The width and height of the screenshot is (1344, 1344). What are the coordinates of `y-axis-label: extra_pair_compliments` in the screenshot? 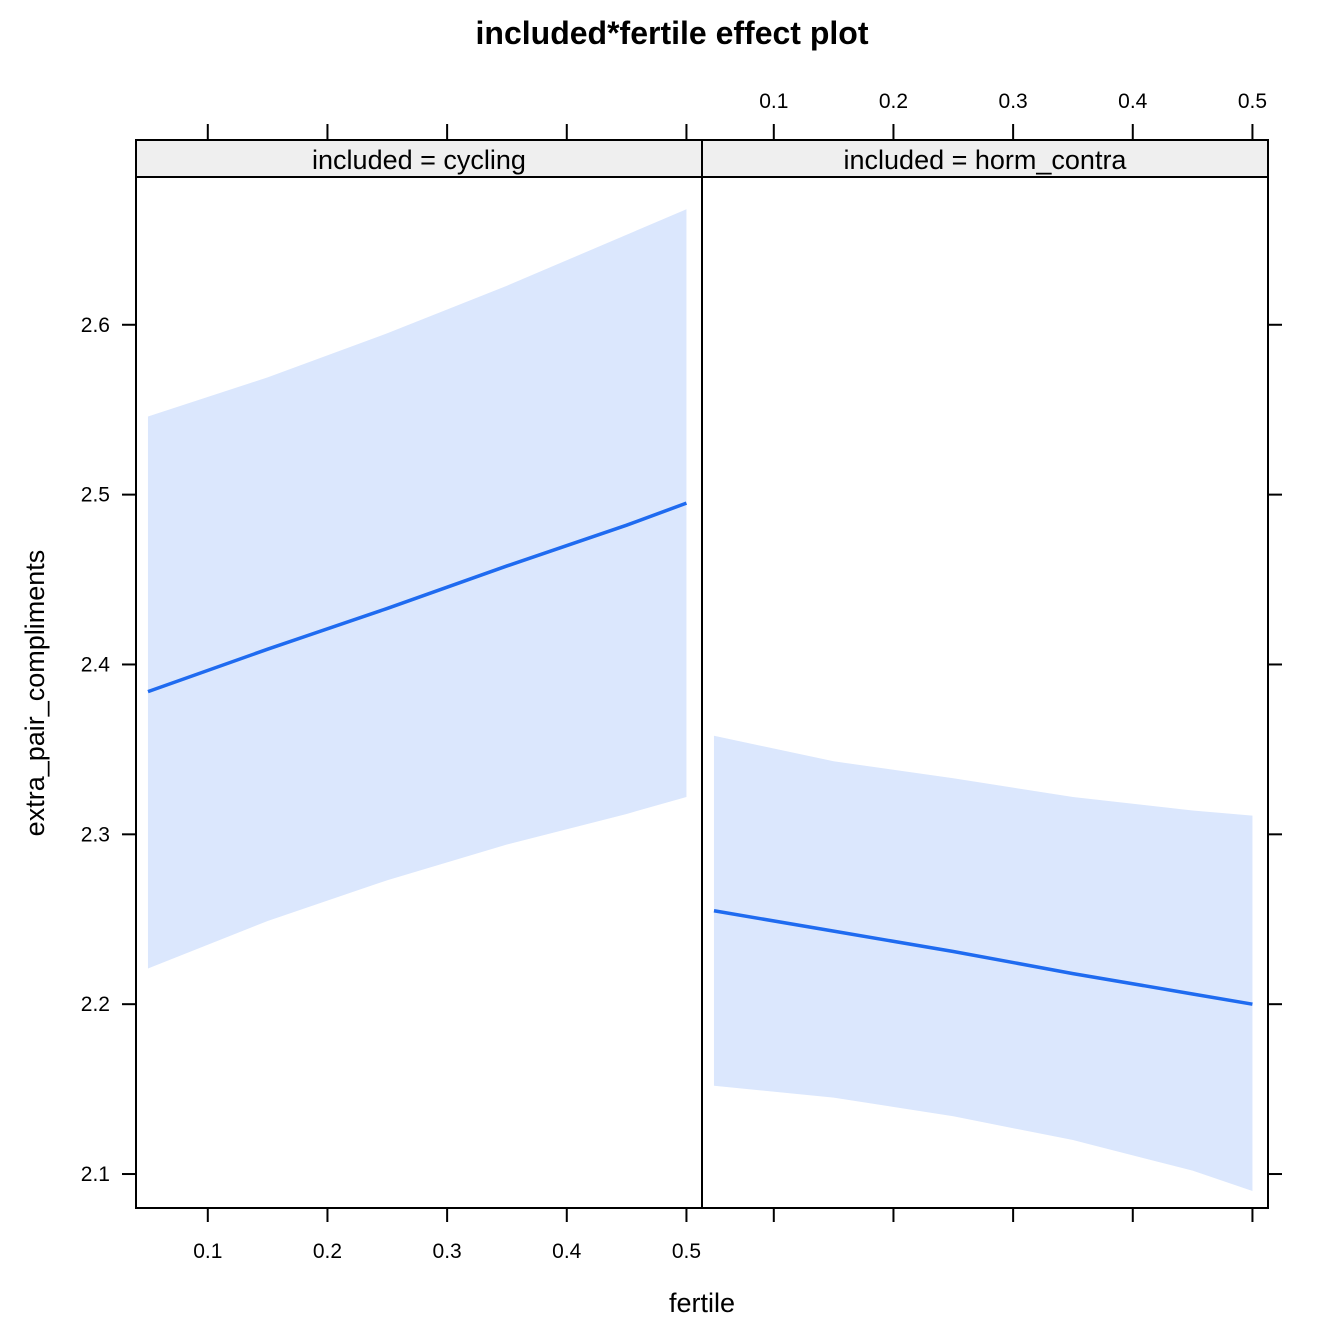 It's located at (35, 693).